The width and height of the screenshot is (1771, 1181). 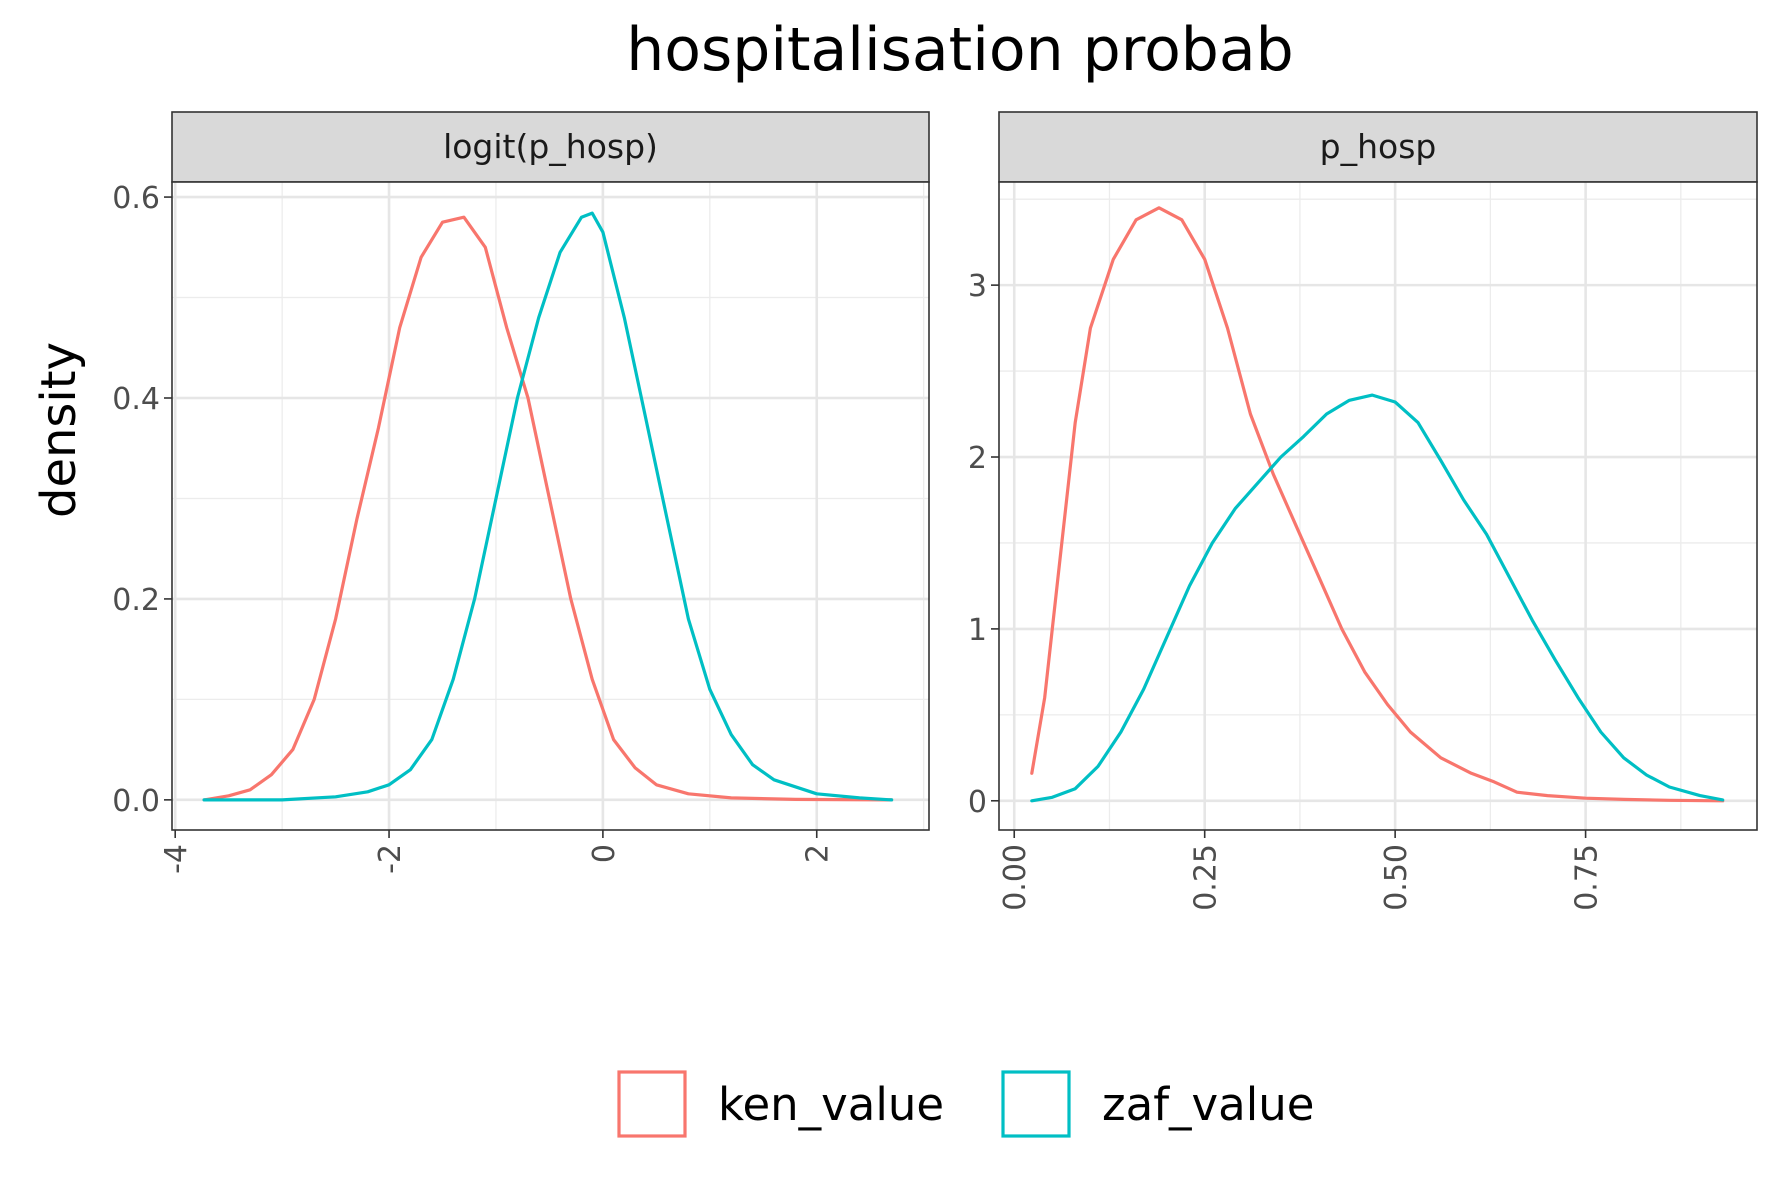 What do you see at coordinates (1396, 877) in the screenshot?
I see `x-tick-label: 0.50` at bounding box center [1396, 877].